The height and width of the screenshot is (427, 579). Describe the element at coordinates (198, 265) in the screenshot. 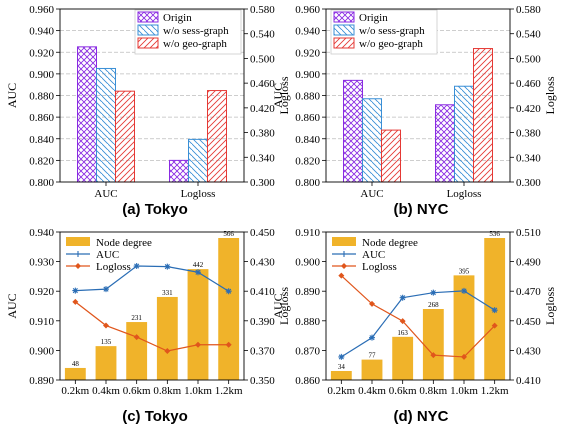

I see `degree-bar-label: 442` at that location.